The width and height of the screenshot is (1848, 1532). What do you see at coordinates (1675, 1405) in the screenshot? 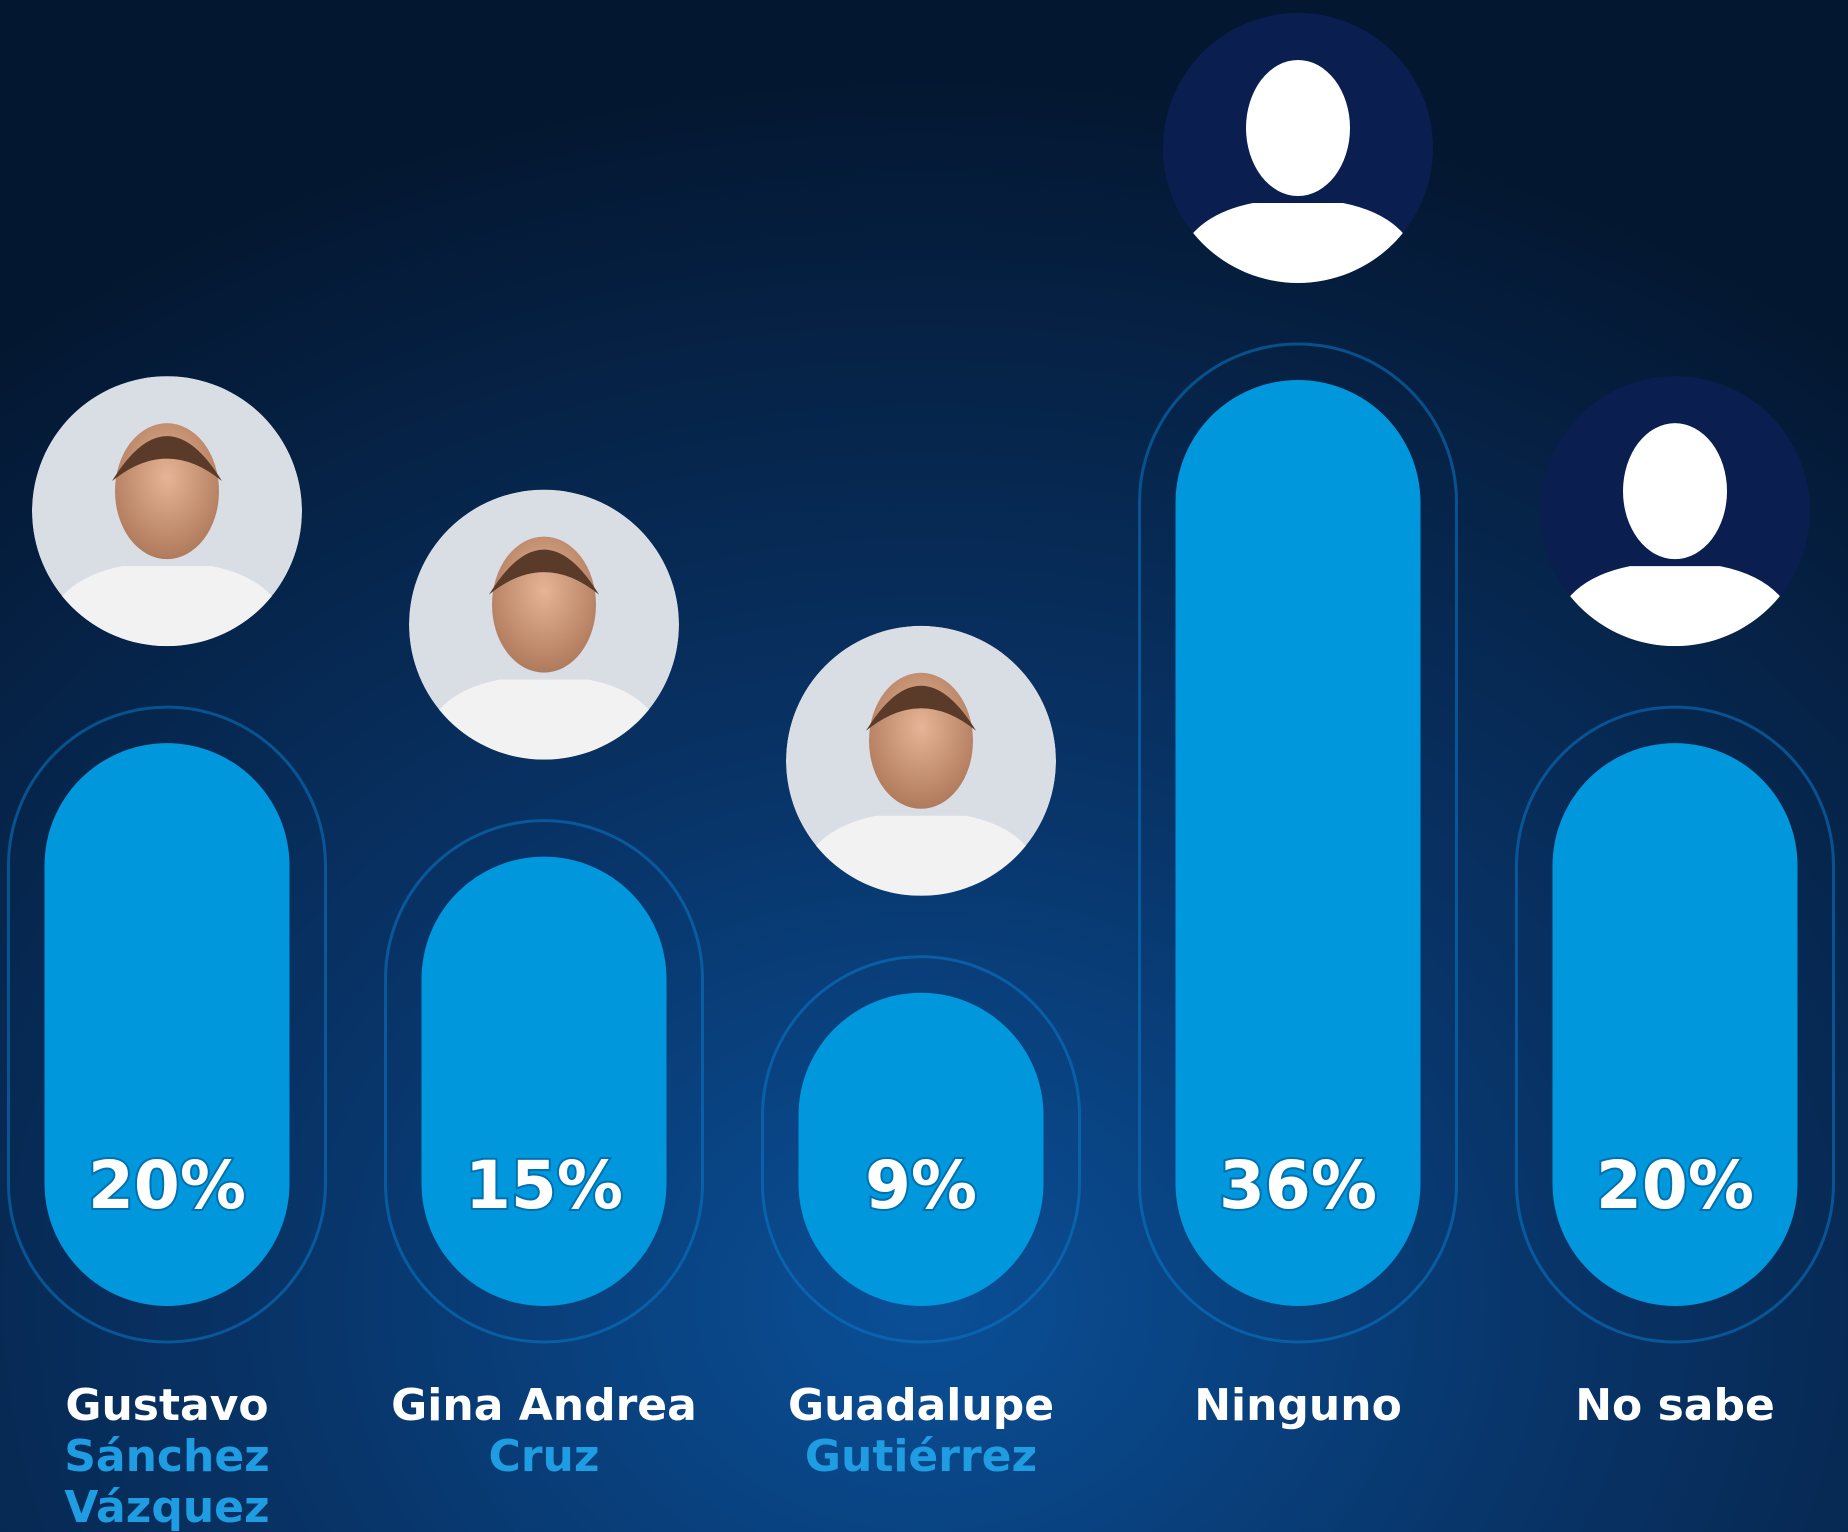
I see `category-label: No sabe` at bounding box center [1675, 1405].